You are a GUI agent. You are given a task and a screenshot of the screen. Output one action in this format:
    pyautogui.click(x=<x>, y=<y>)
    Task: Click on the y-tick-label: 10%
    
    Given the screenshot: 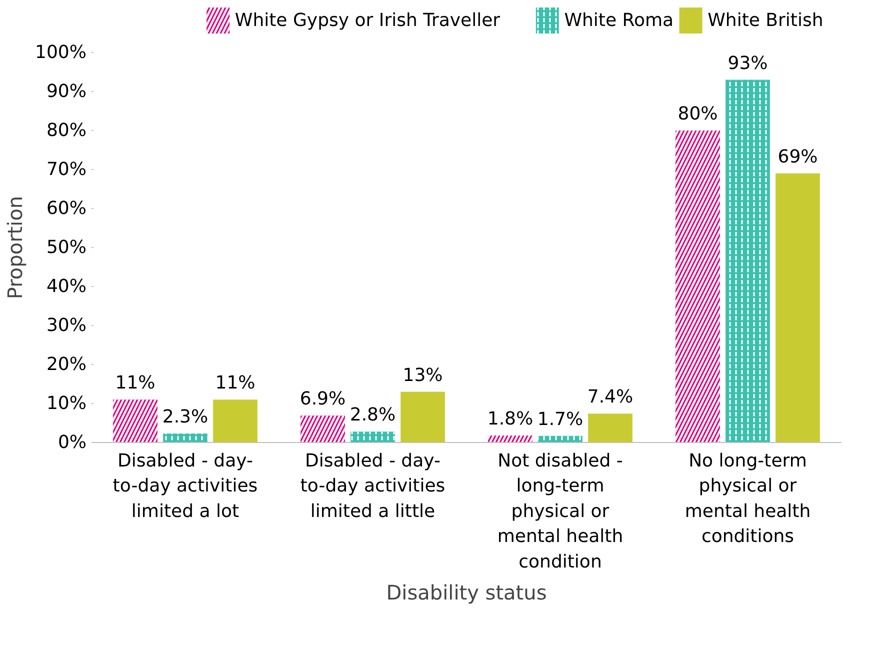 What is the action you would take?
    pyautogui.click(x=66, y=403)
    